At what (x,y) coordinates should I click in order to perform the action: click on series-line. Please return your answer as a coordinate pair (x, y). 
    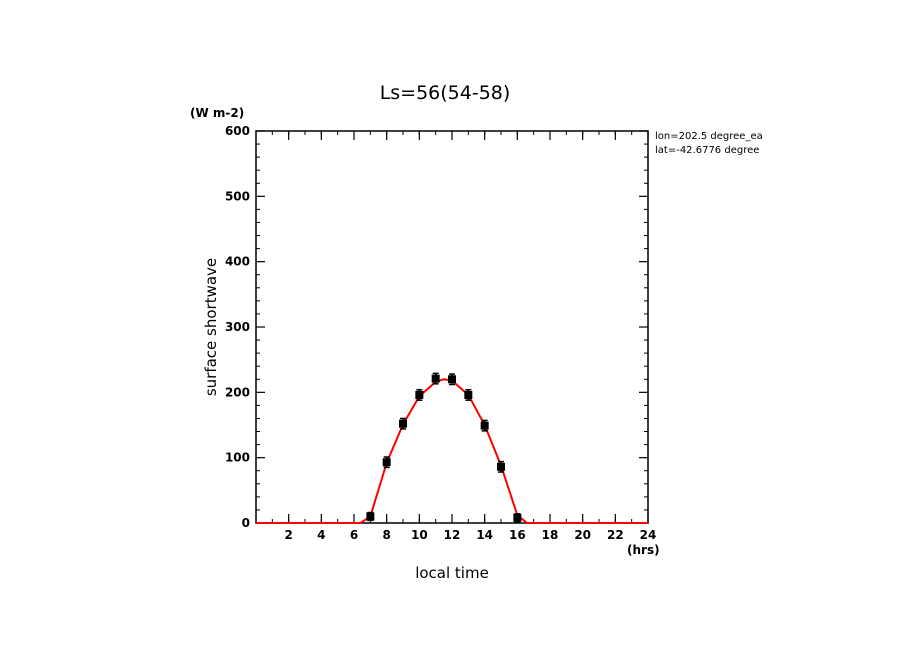
    Looking at the image, I should click on (452, 451).